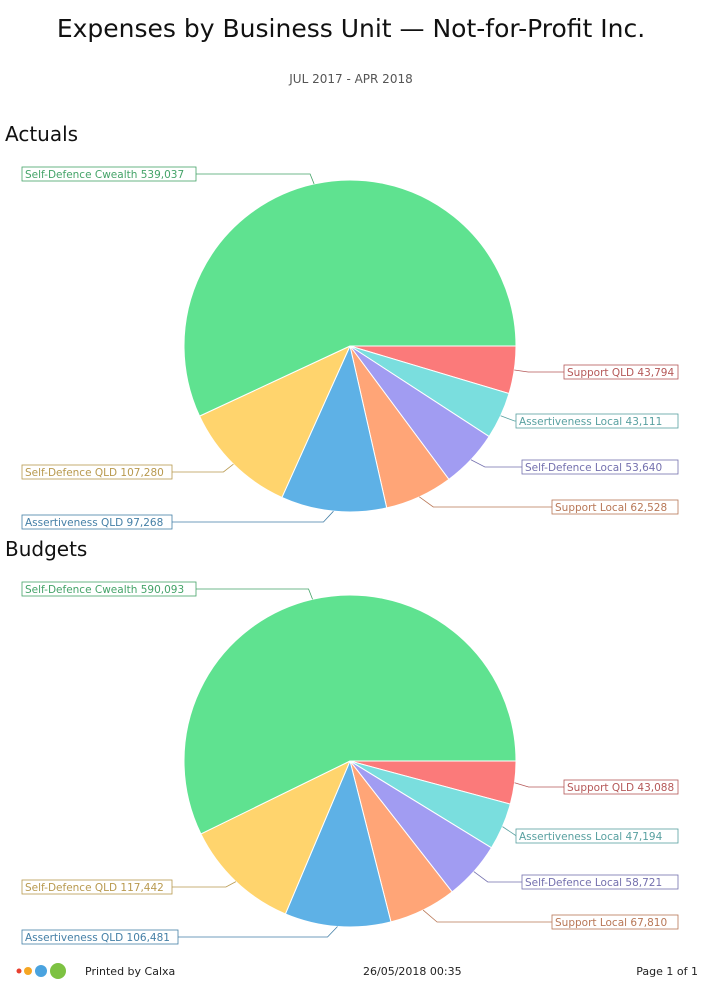 The image size is (702, 982). What do you see at coordinates (42, 134) in the screenshot?
I see `actuals-heading: Actuals` at bounding box center [42, 134].